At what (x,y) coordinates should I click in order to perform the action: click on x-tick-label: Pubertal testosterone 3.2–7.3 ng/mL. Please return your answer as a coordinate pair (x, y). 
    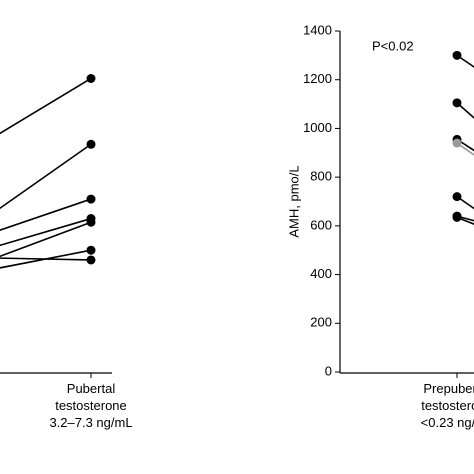
    Looking at the image, I should click on (91, 405).